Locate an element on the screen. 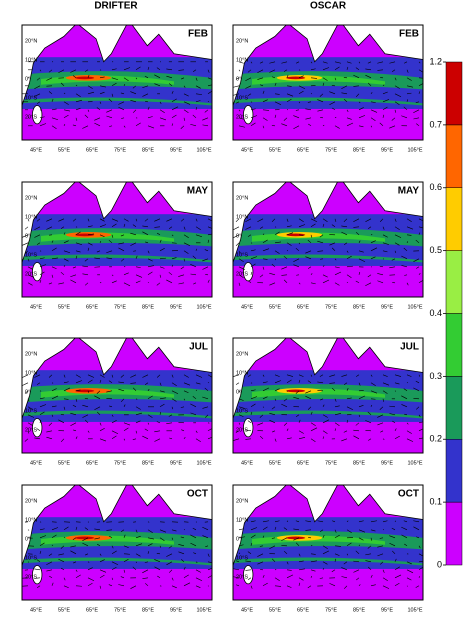 This screenshot has width=474, height=623. lat-tick-label: 20°S is located at coordinates (31, 117).